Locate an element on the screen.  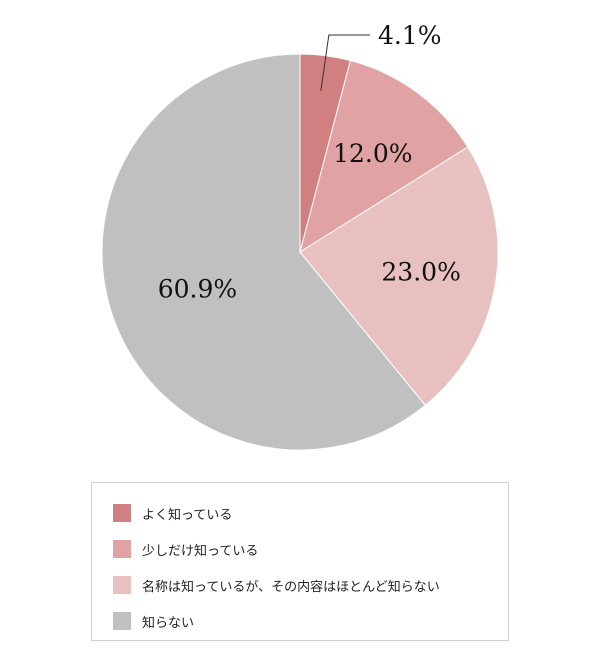
legend-item-unknown: 知らない is located at coordinates (154, 621).